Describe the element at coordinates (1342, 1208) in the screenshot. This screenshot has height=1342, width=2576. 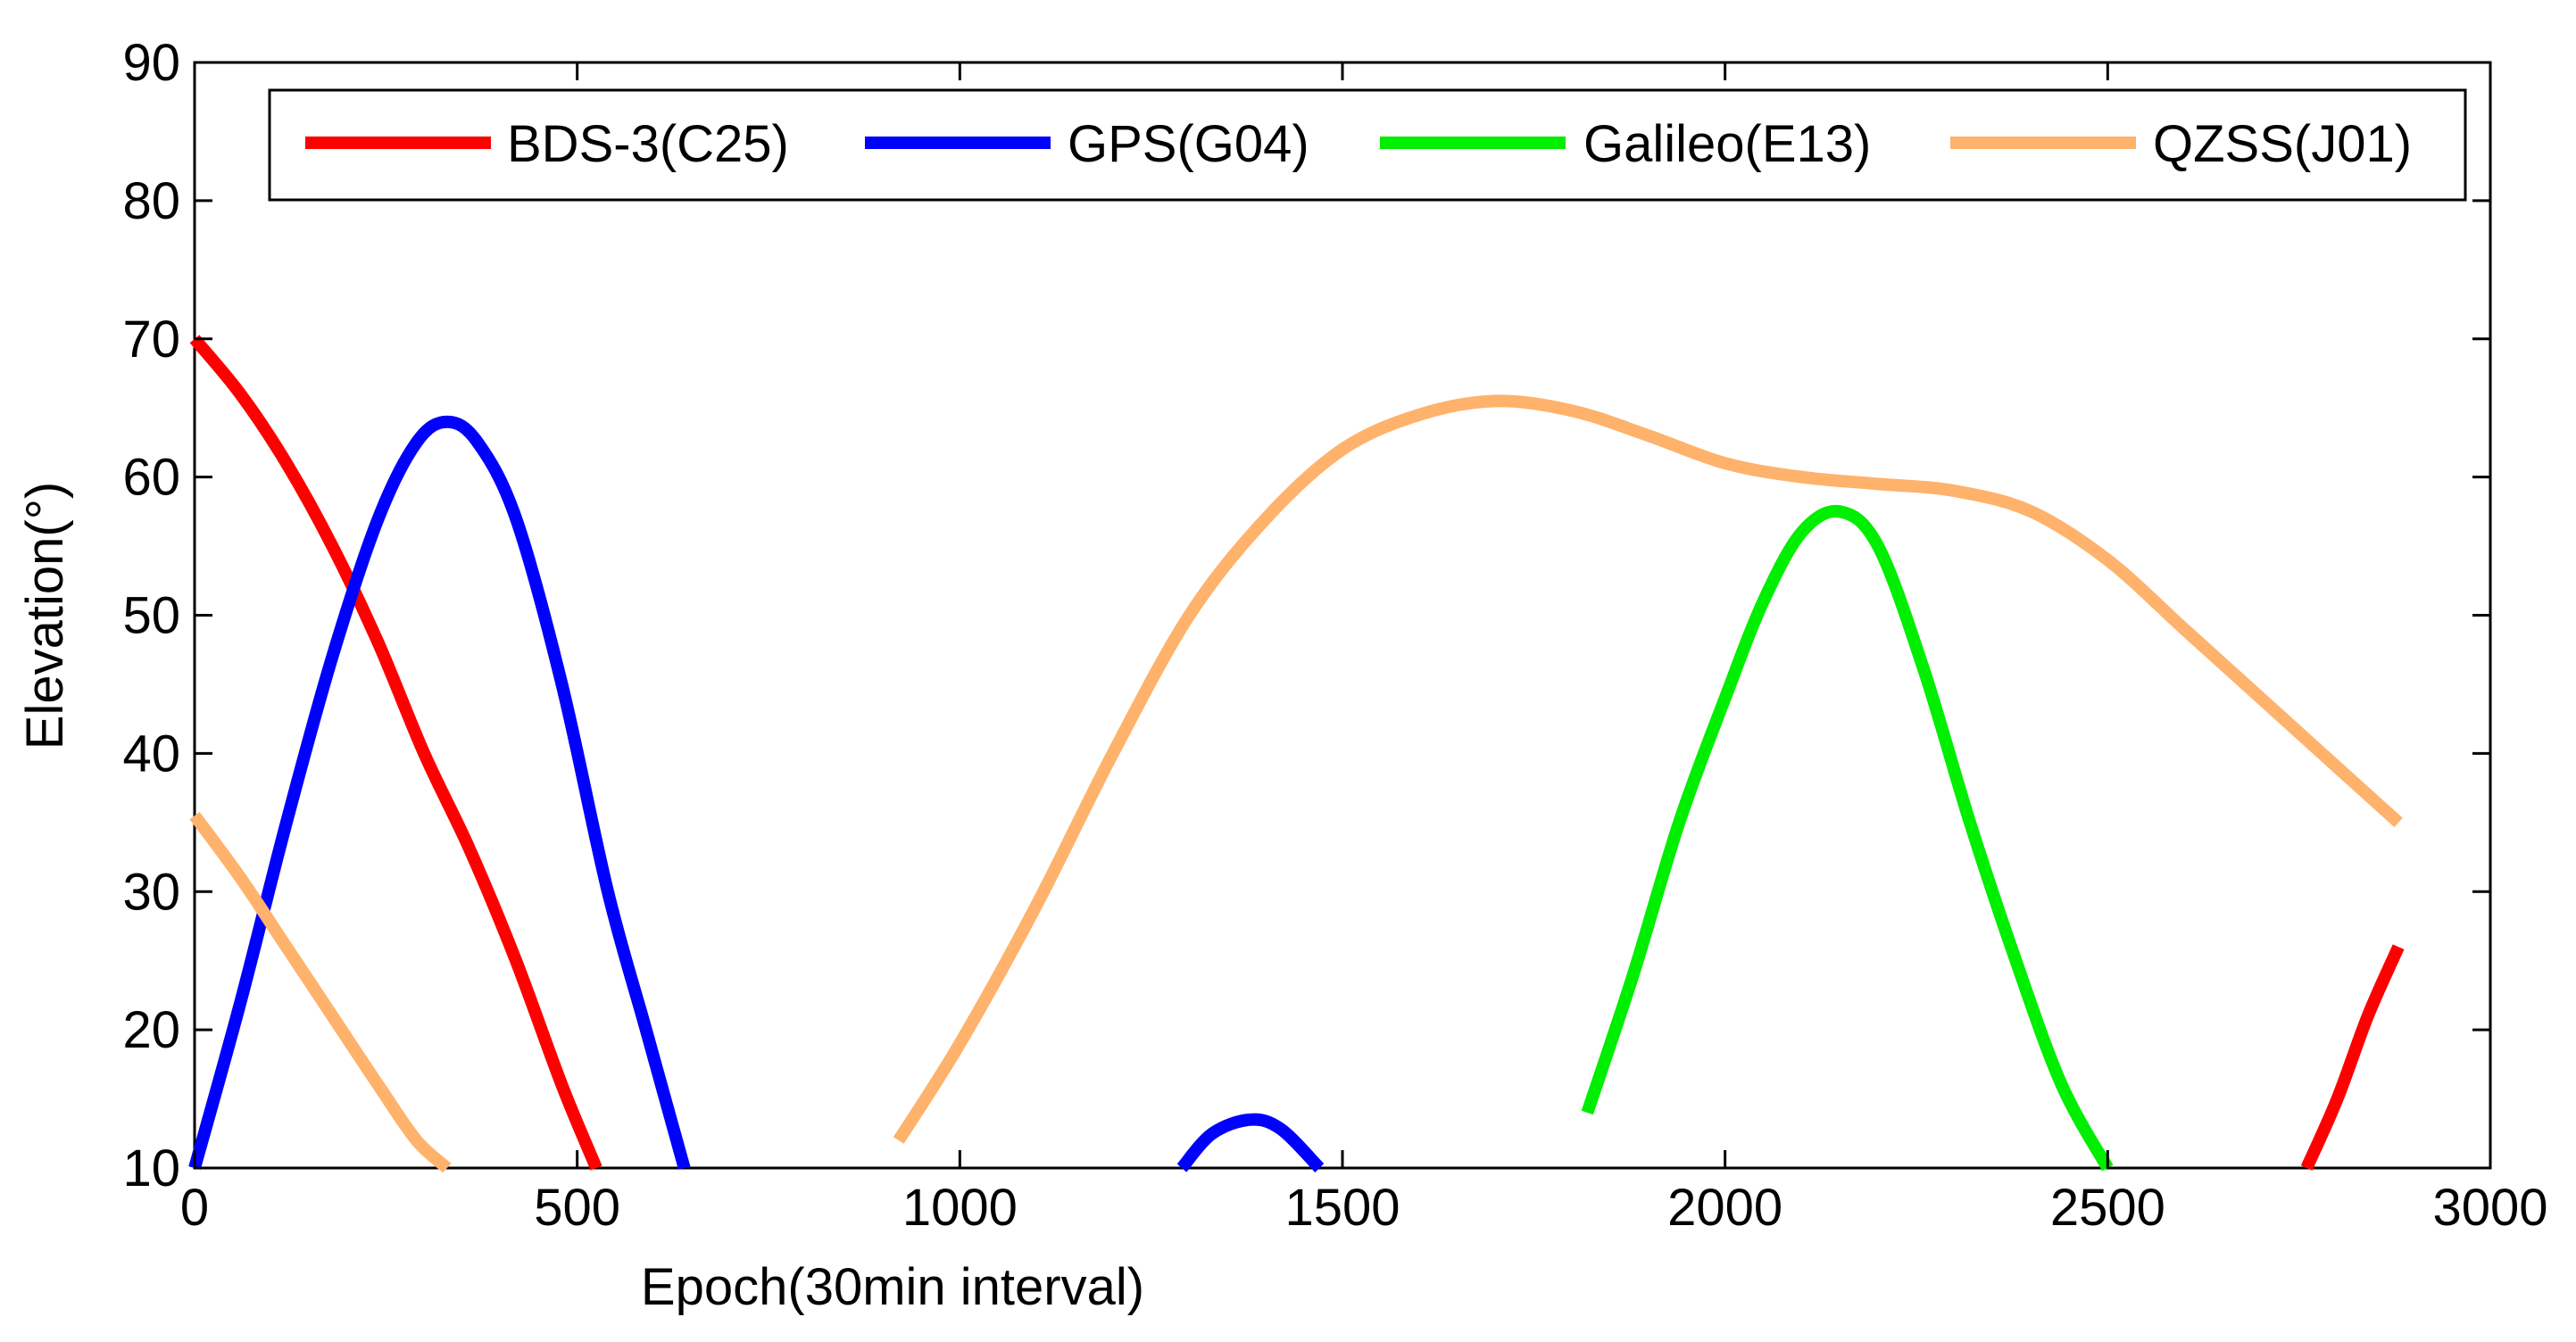
I see `x-tick-label: 1500` at that location.